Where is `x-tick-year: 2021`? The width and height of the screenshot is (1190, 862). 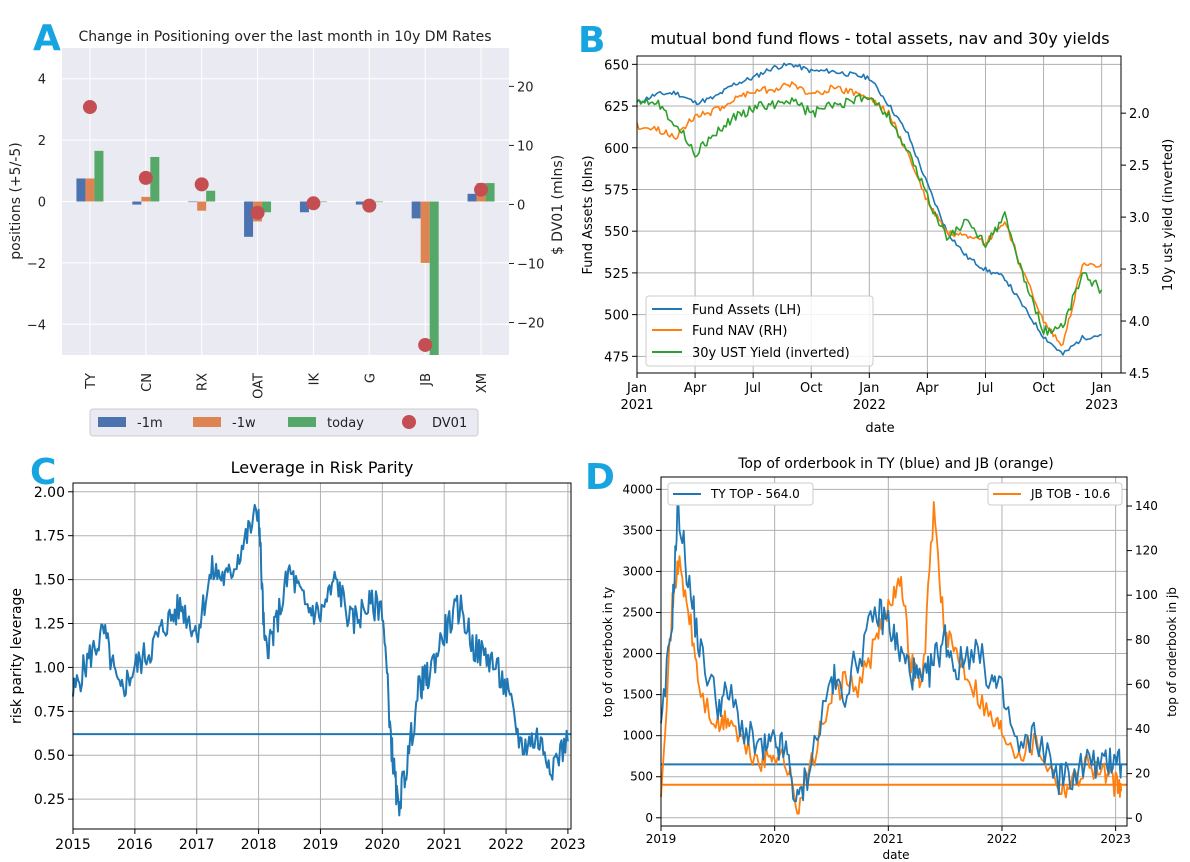 x-tick-year: 2021 is located at coordinates (636, 405).